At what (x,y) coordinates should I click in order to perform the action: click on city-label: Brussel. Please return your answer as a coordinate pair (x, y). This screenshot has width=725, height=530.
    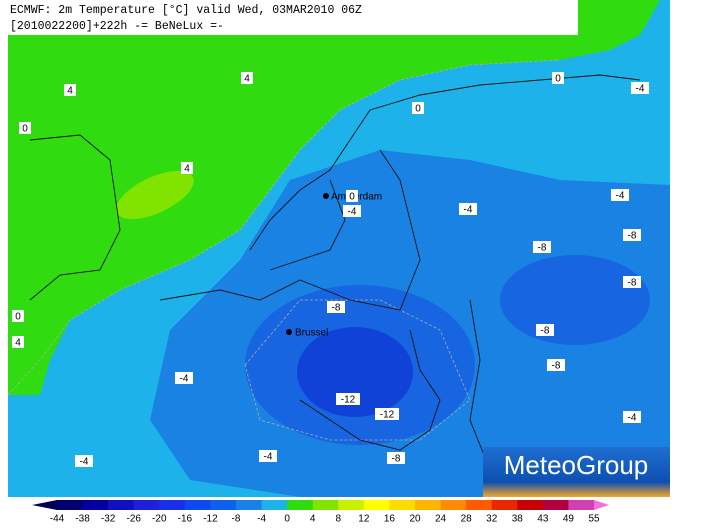
    Looking at the image, I should click on (311, 333).